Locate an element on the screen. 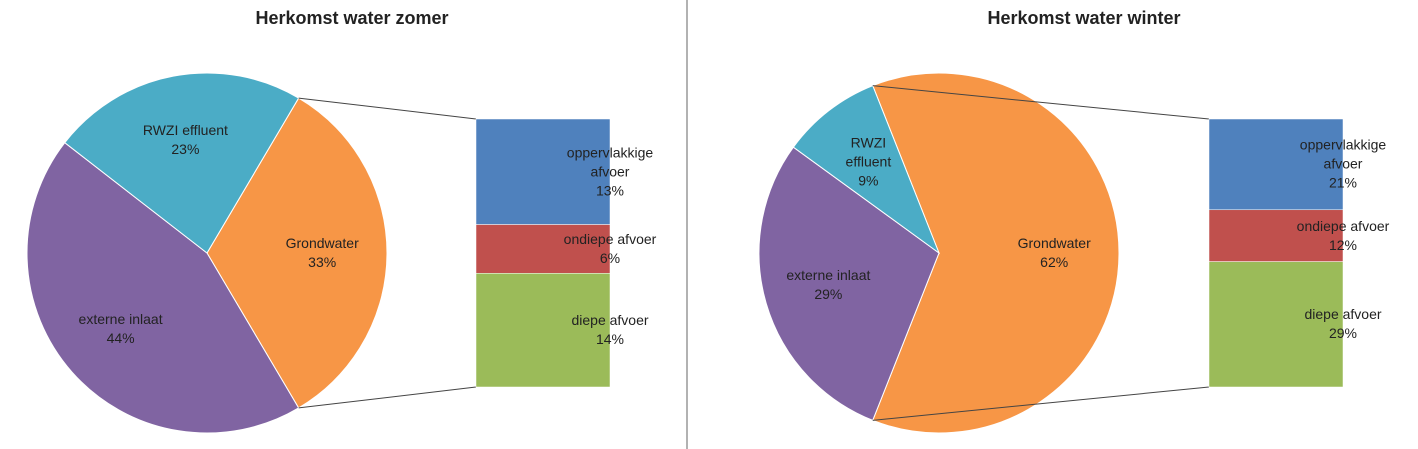 The height and width of the screenshot is (449, 1418). slice-value: 33% is located at coordinates (322, 262).